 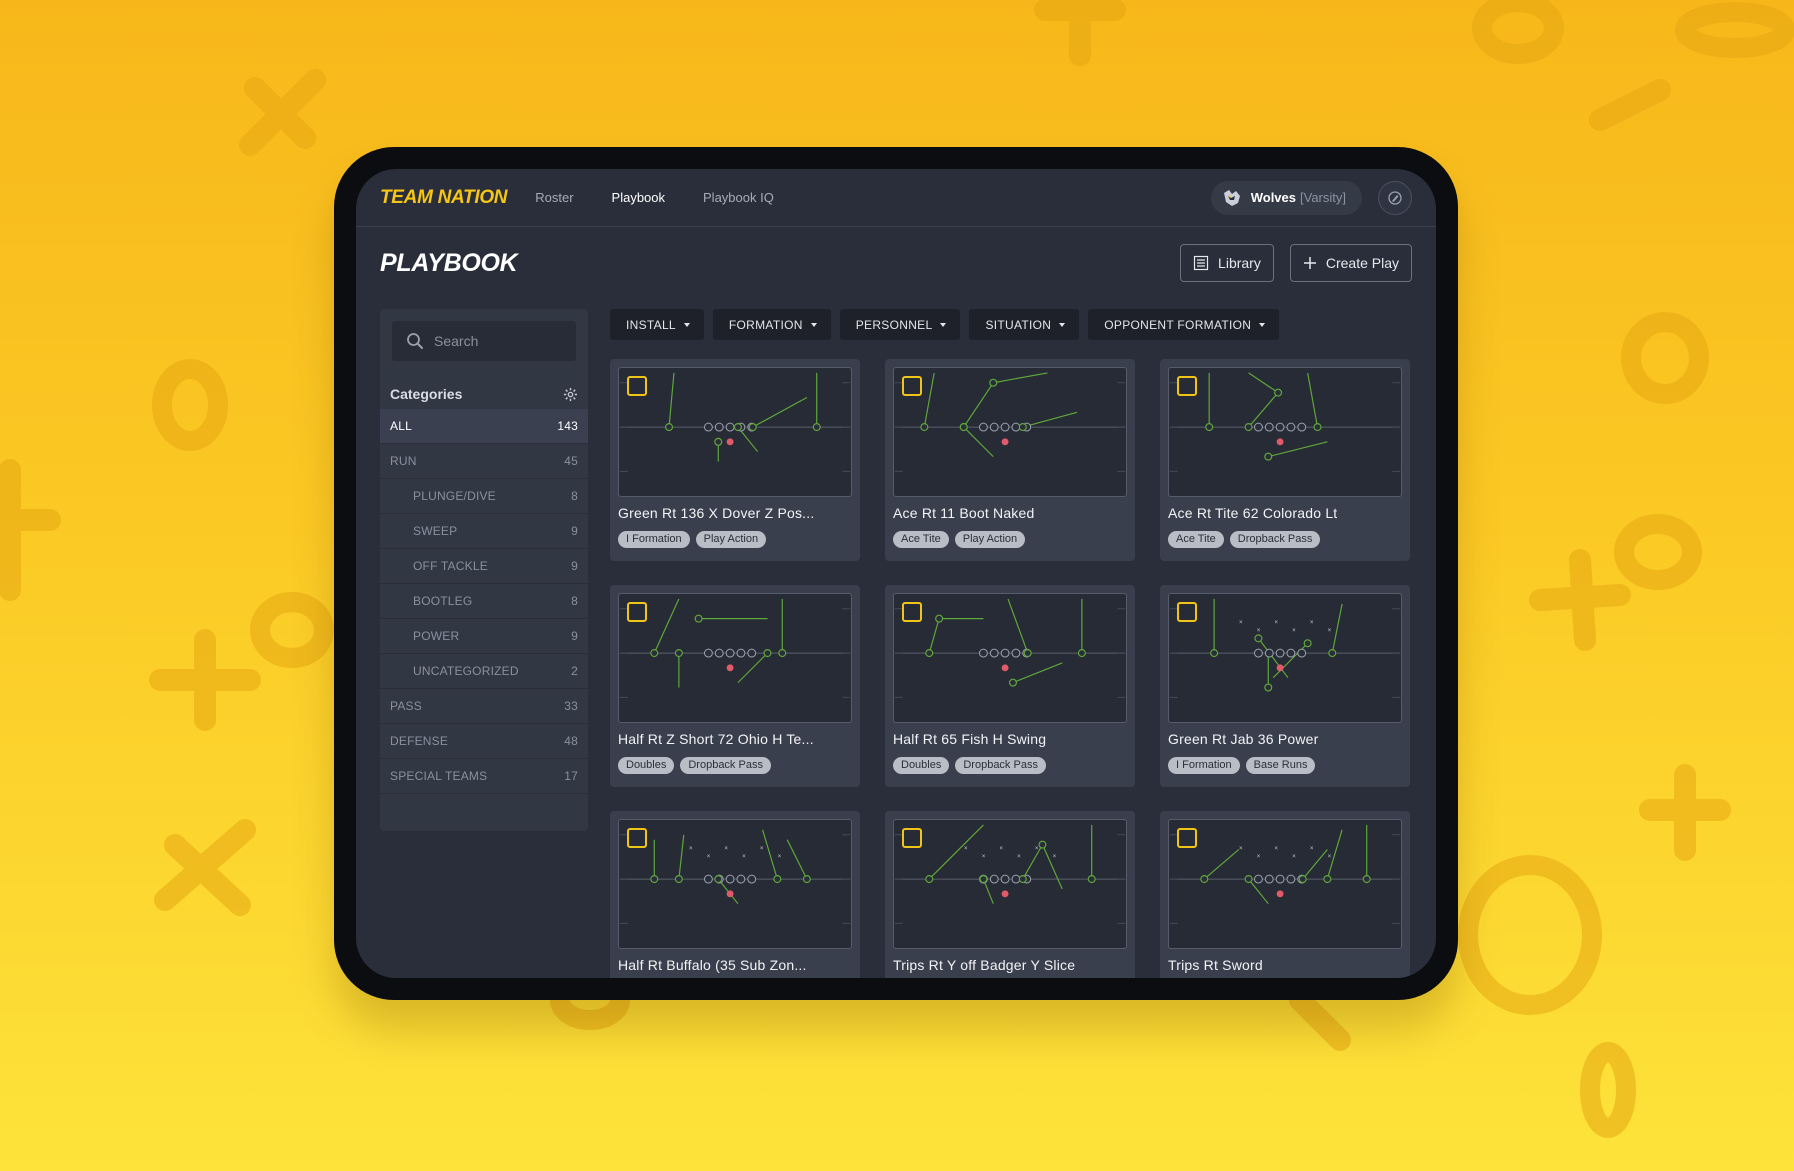 What do you see at coordinates (900, 324) in the screenshot?
I see `filter-dropdown: PERSONNEL` at bounding box center [900, 324].